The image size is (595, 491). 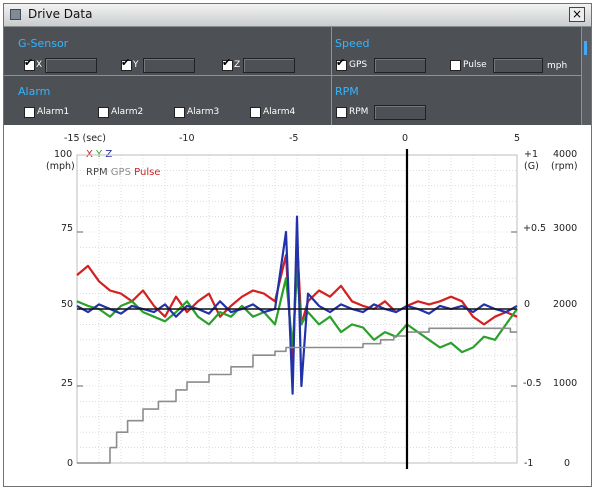 What do you see at coordinates (187, 138) in the screenshot?
I see `top-axis-tick: -10` at bounding box center [187, 138].